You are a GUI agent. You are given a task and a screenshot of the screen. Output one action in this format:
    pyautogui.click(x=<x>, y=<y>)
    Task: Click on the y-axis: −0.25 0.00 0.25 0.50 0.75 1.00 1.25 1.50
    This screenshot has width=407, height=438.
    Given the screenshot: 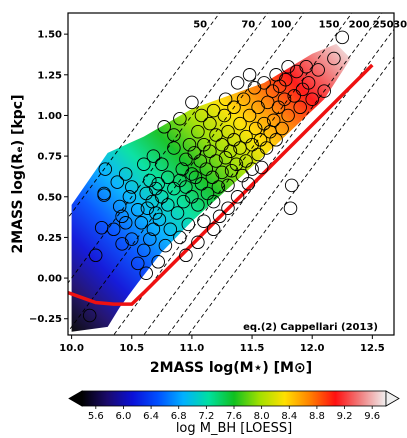 What is the action you would take?
    pyautogui.click(x=48, y=177)
    